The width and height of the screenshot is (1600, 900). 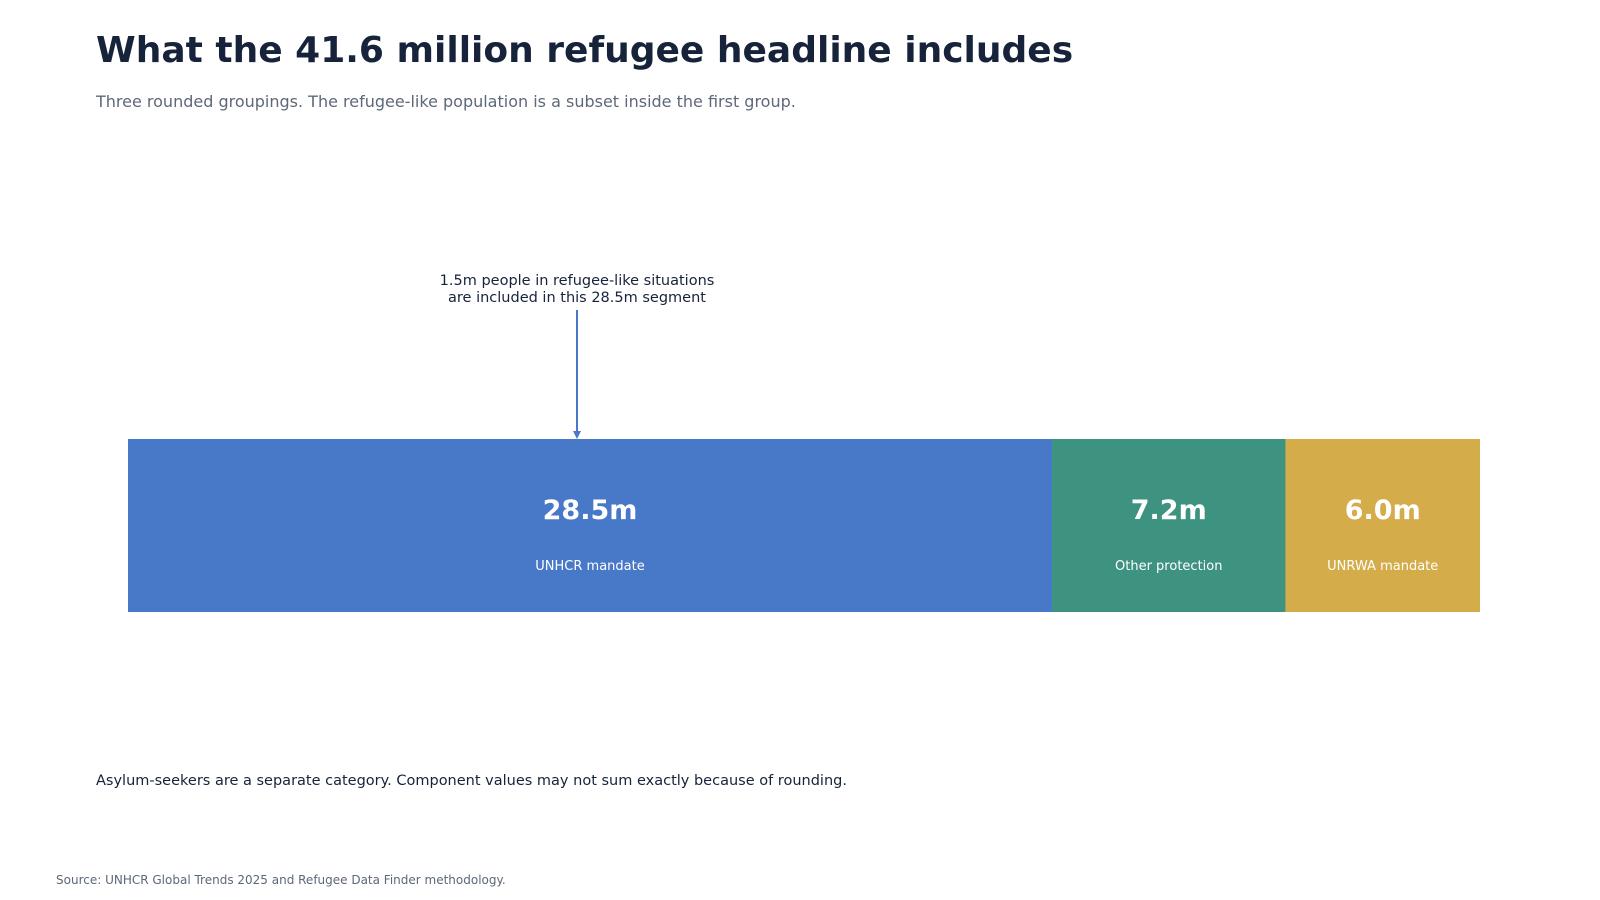 What do you see at coordinates (1382, 566) in the screenshot?
I see `segment-category-label: UNRWA mandate` at bounding box center [1382, 566].